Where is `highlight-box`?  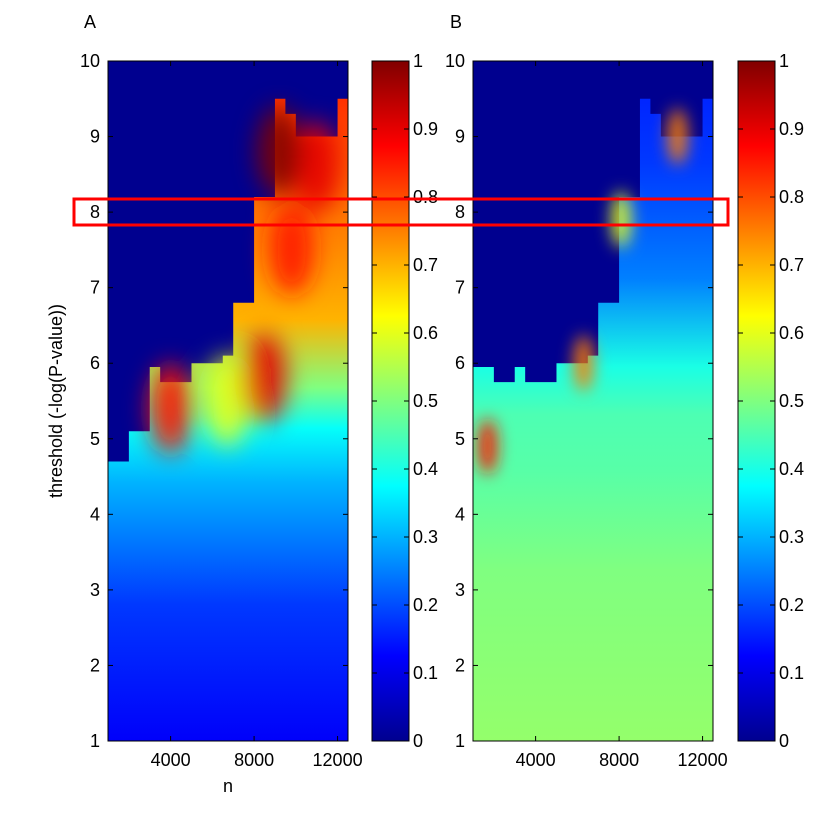 highlight-box is located at coordinates (401, 212).